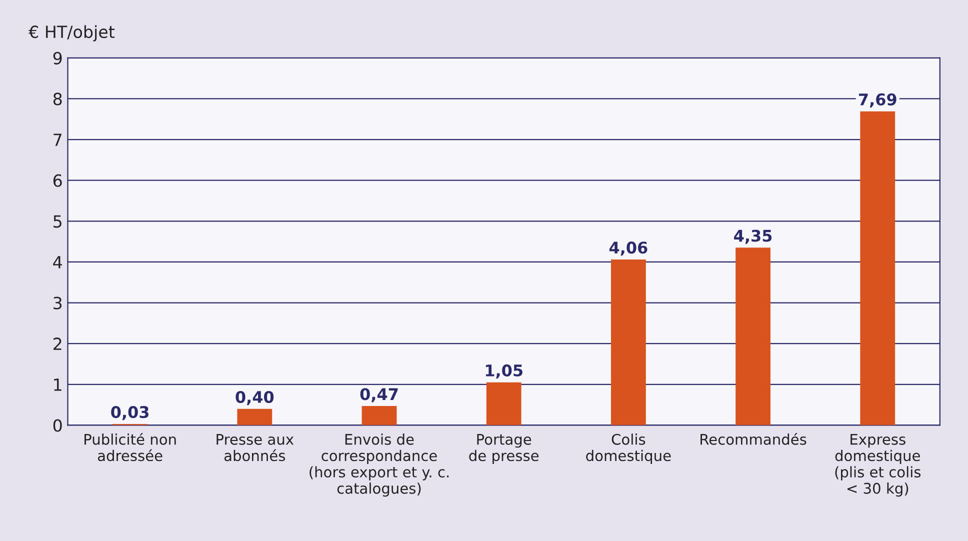  Describe the element at coordinates (379, 395) in the screenshot. I see `data-label: 0,47` at that location.